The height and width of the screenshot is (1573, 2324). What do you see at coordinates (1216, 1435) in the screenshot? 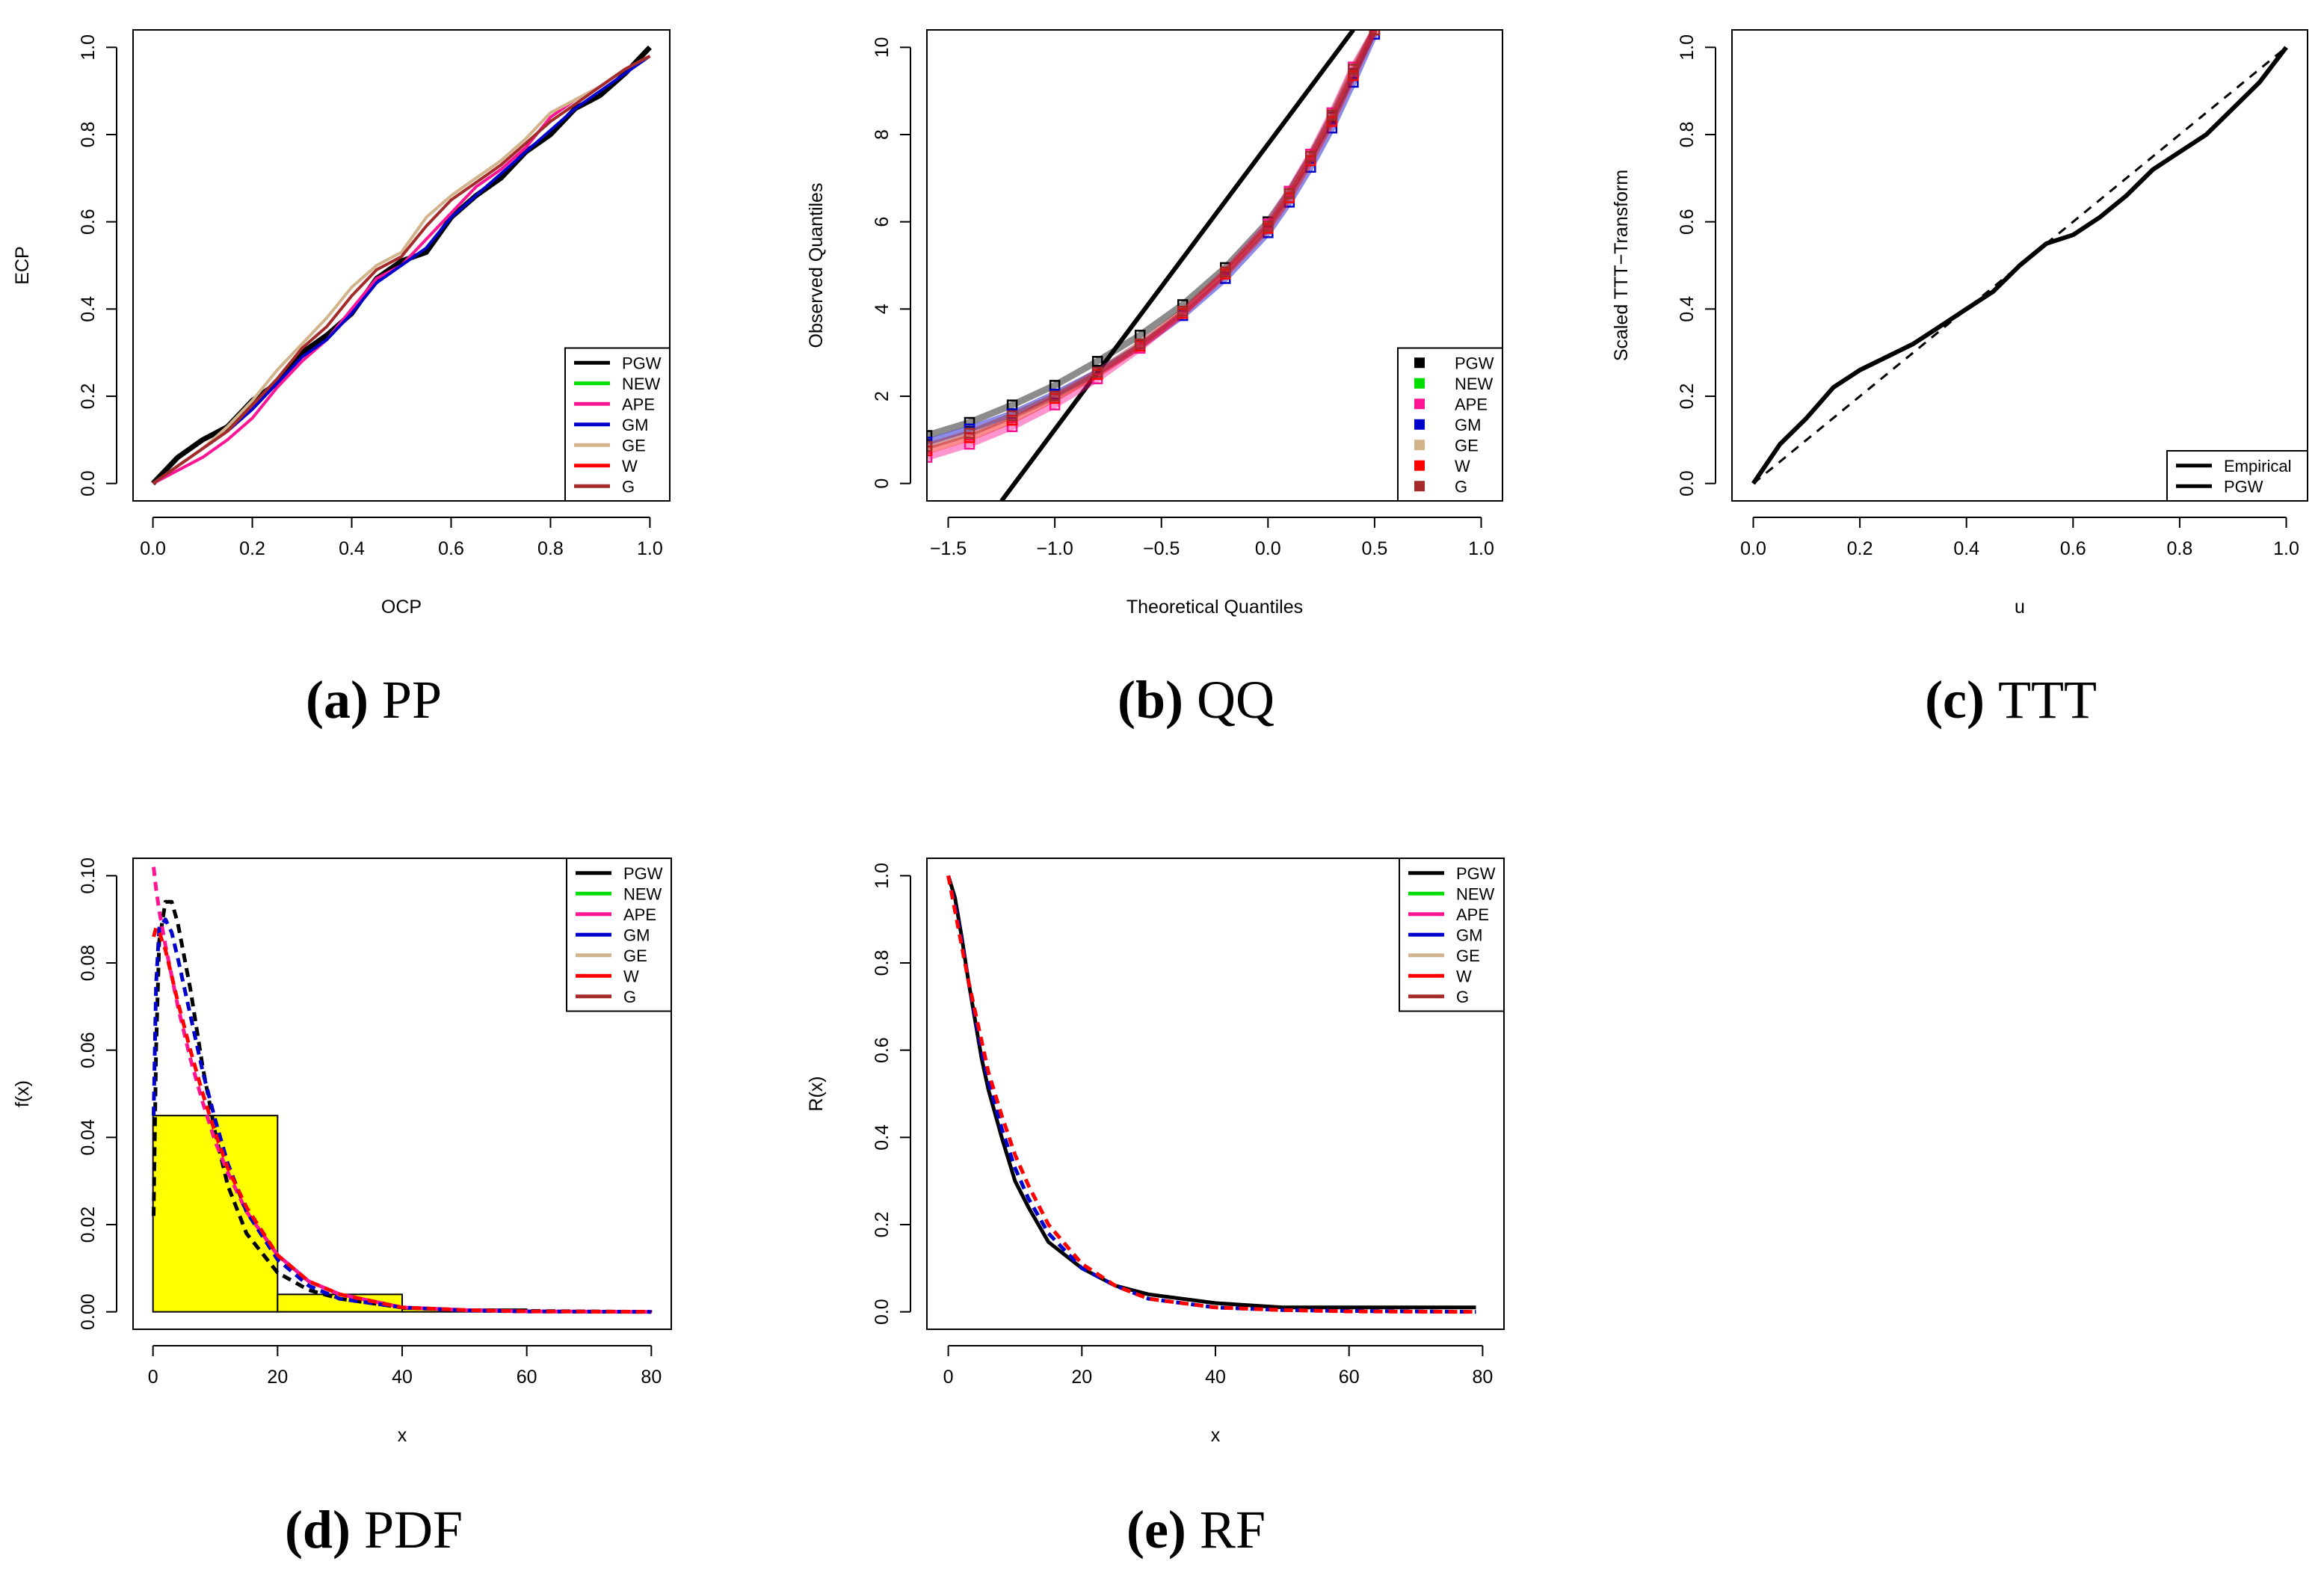
I see `x-axis-title: x` at bounding box center [1216, 1435].